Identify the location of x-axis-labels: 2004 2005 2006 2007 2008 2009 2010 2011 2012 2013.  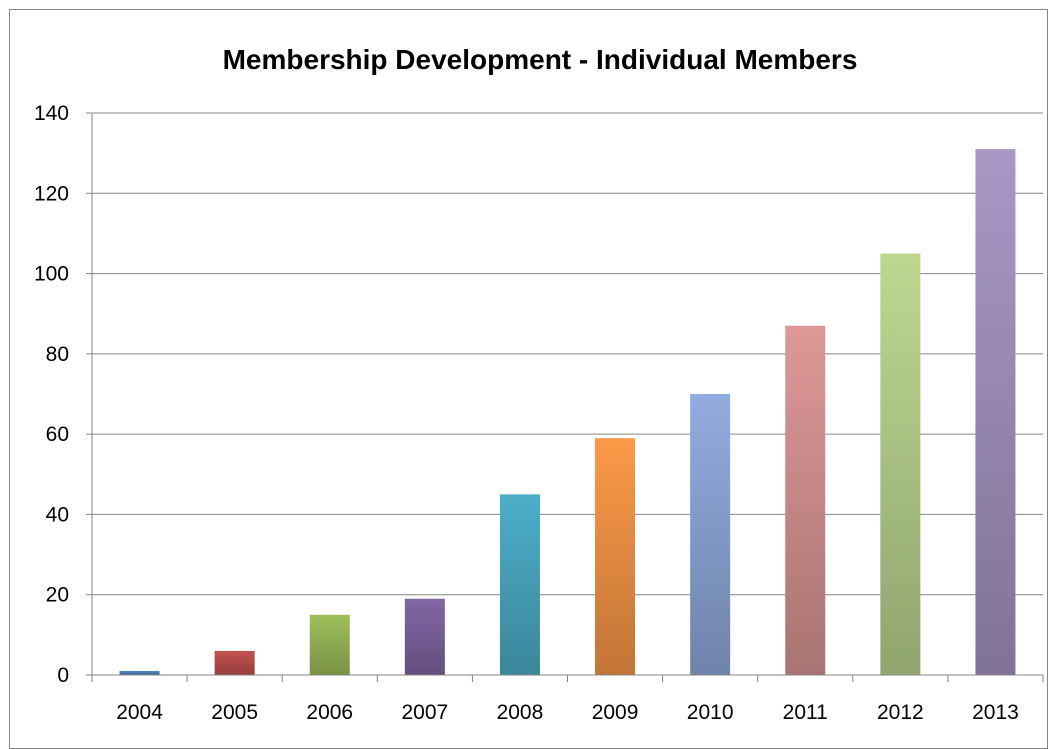
(567, 712).